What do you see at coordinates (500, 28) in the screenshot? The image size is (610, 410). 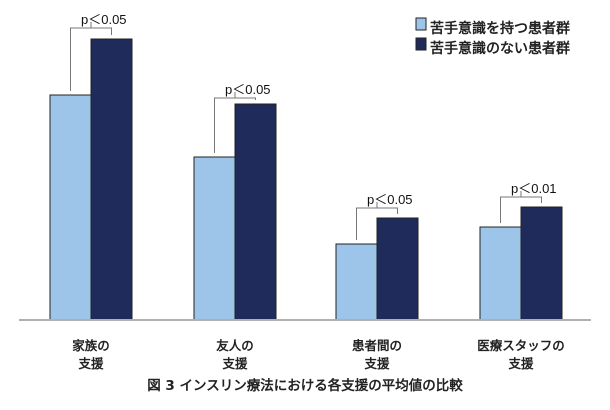 I see `legend-label-series-1: 苦手意識を持つ患者群` at bounding box center [500, 28].